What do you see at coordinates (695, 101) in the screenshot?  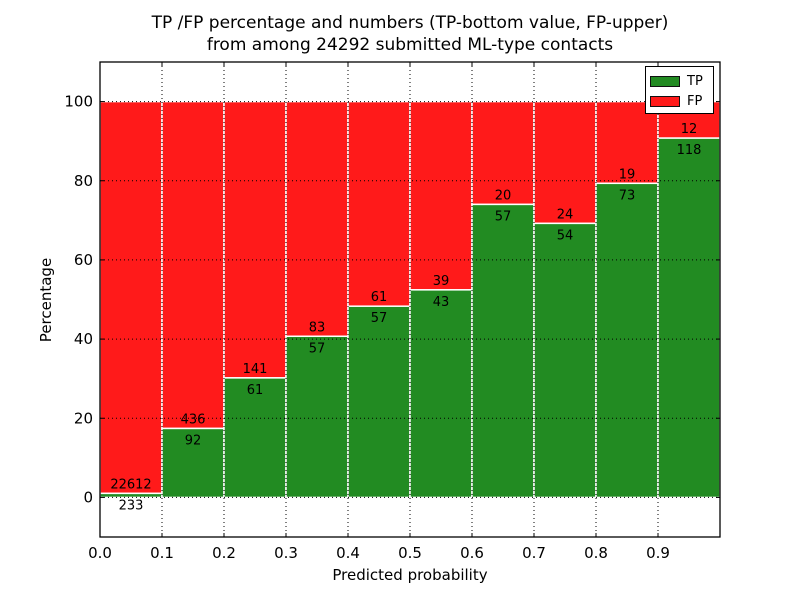 I see `legend-label-fp: FP` at bounding box center [695, 101].